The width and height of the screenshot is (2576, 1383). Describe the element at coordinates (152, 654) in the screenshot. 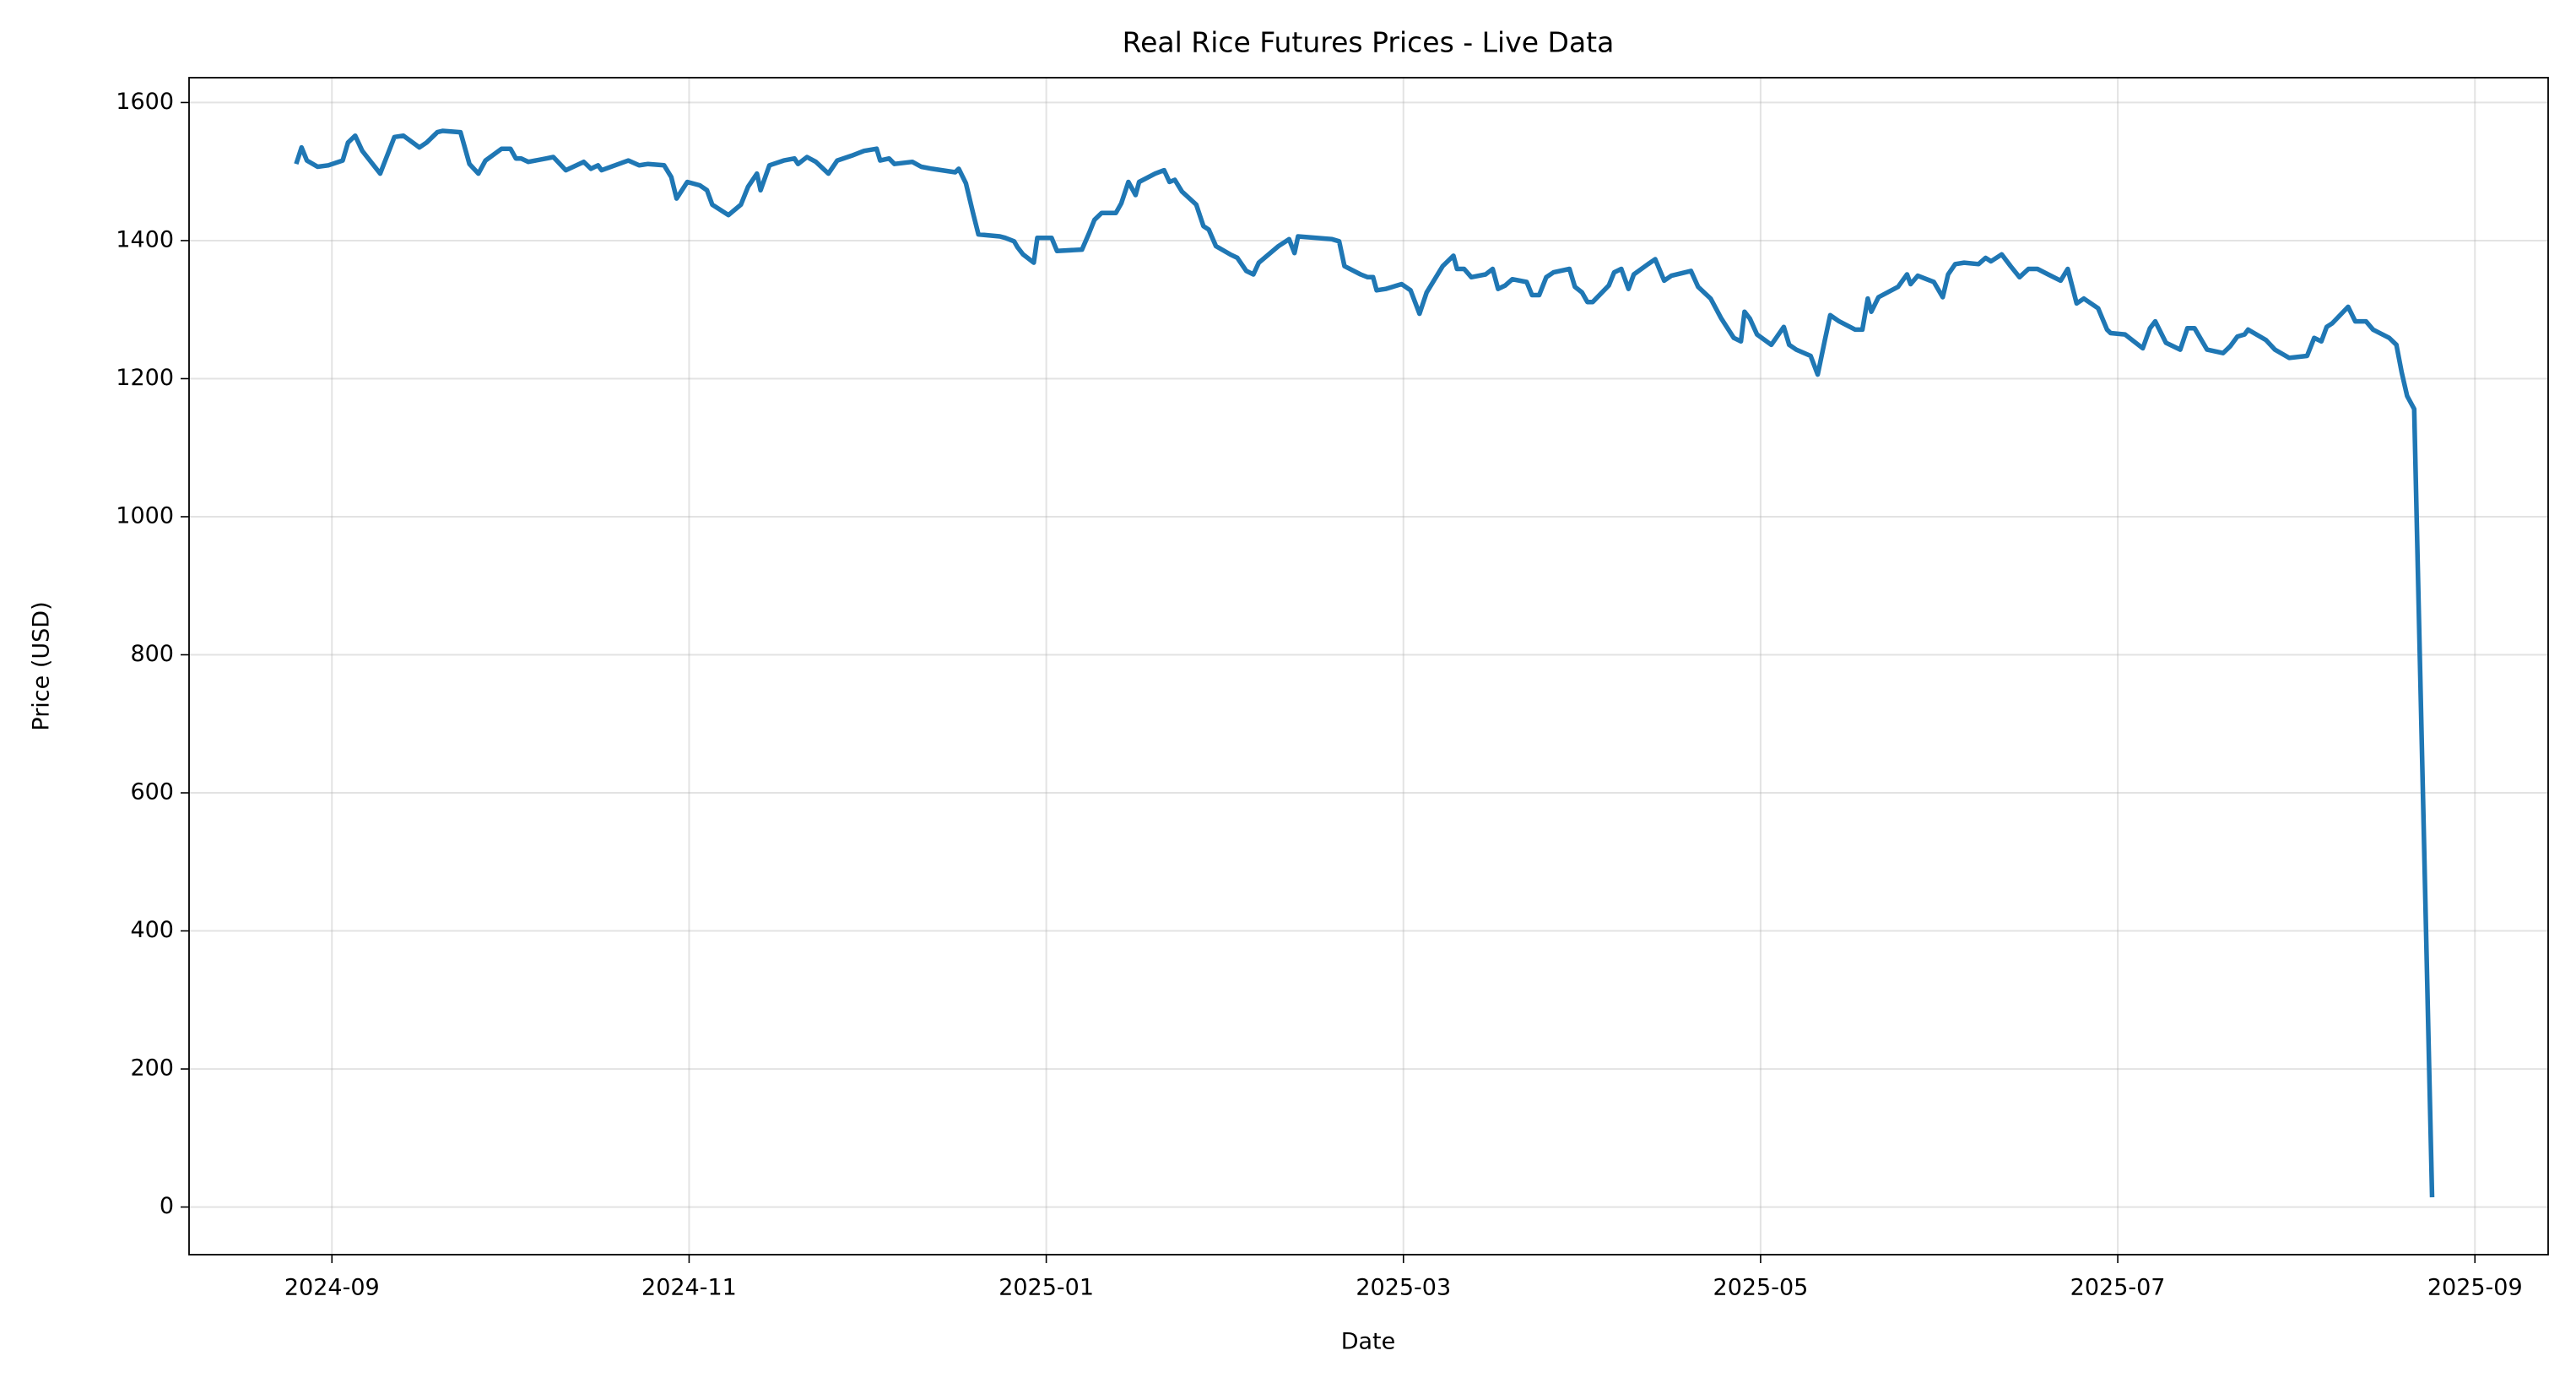

I see `y-tick-label: 800` at that location.